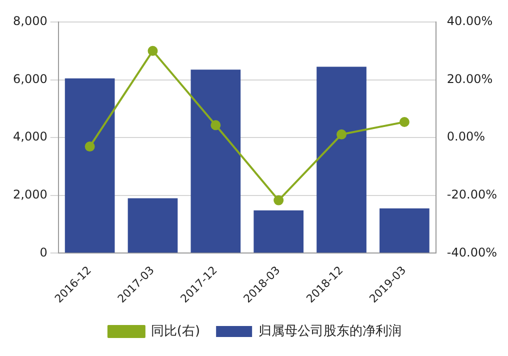 The width and height of the screenshot is (508, 356). Describe the element at coordinates (30, 79) in the screenshot. I see `y-tick-label: 6,000` at that location.